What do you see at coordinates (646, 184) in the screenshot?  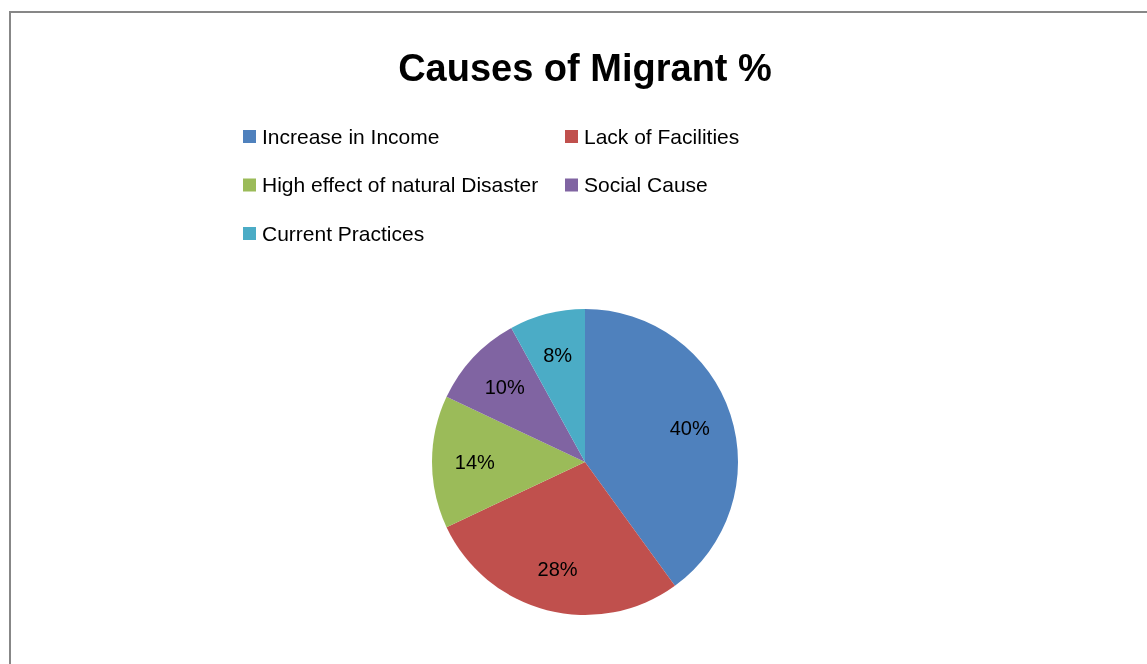 I see `legend-label: Social Cause` at bounding box center [646, 184].